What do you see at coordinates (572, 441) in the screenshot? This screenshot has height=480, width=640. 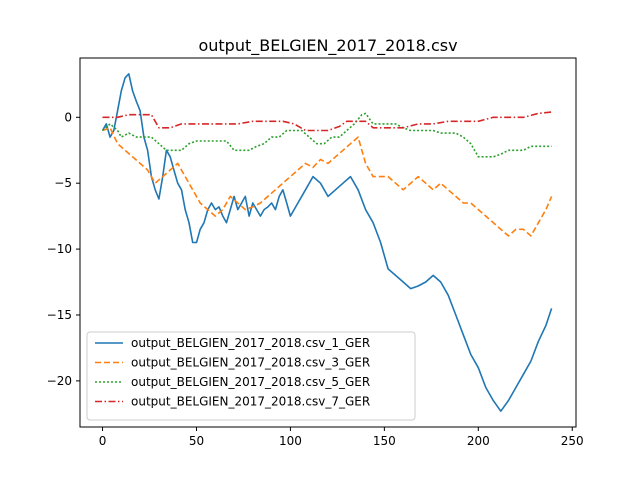 I see `x-tick-label: 250` at bounding box center [572, 441].